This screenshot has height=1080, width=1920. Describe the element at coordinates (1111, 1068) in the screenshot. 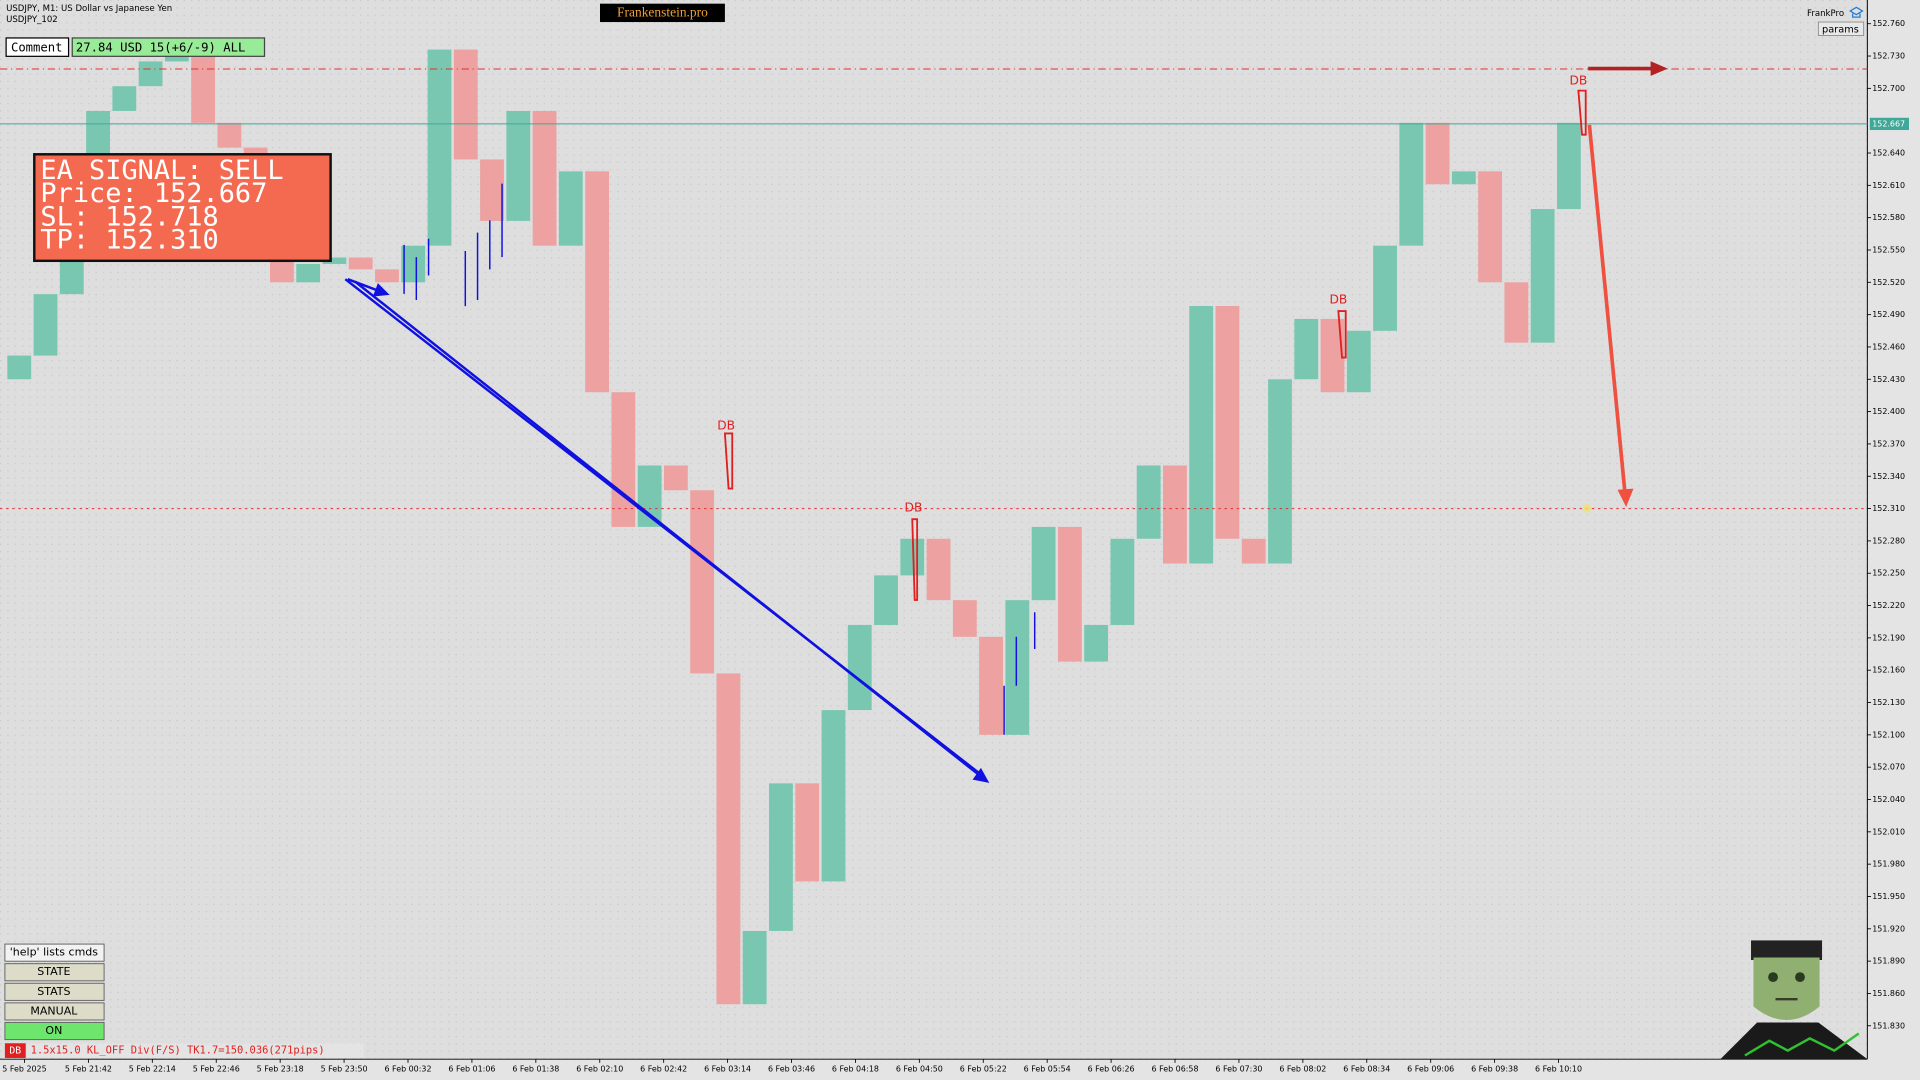

I see `x-tick-label: 6 Feb 06:26` at that location.